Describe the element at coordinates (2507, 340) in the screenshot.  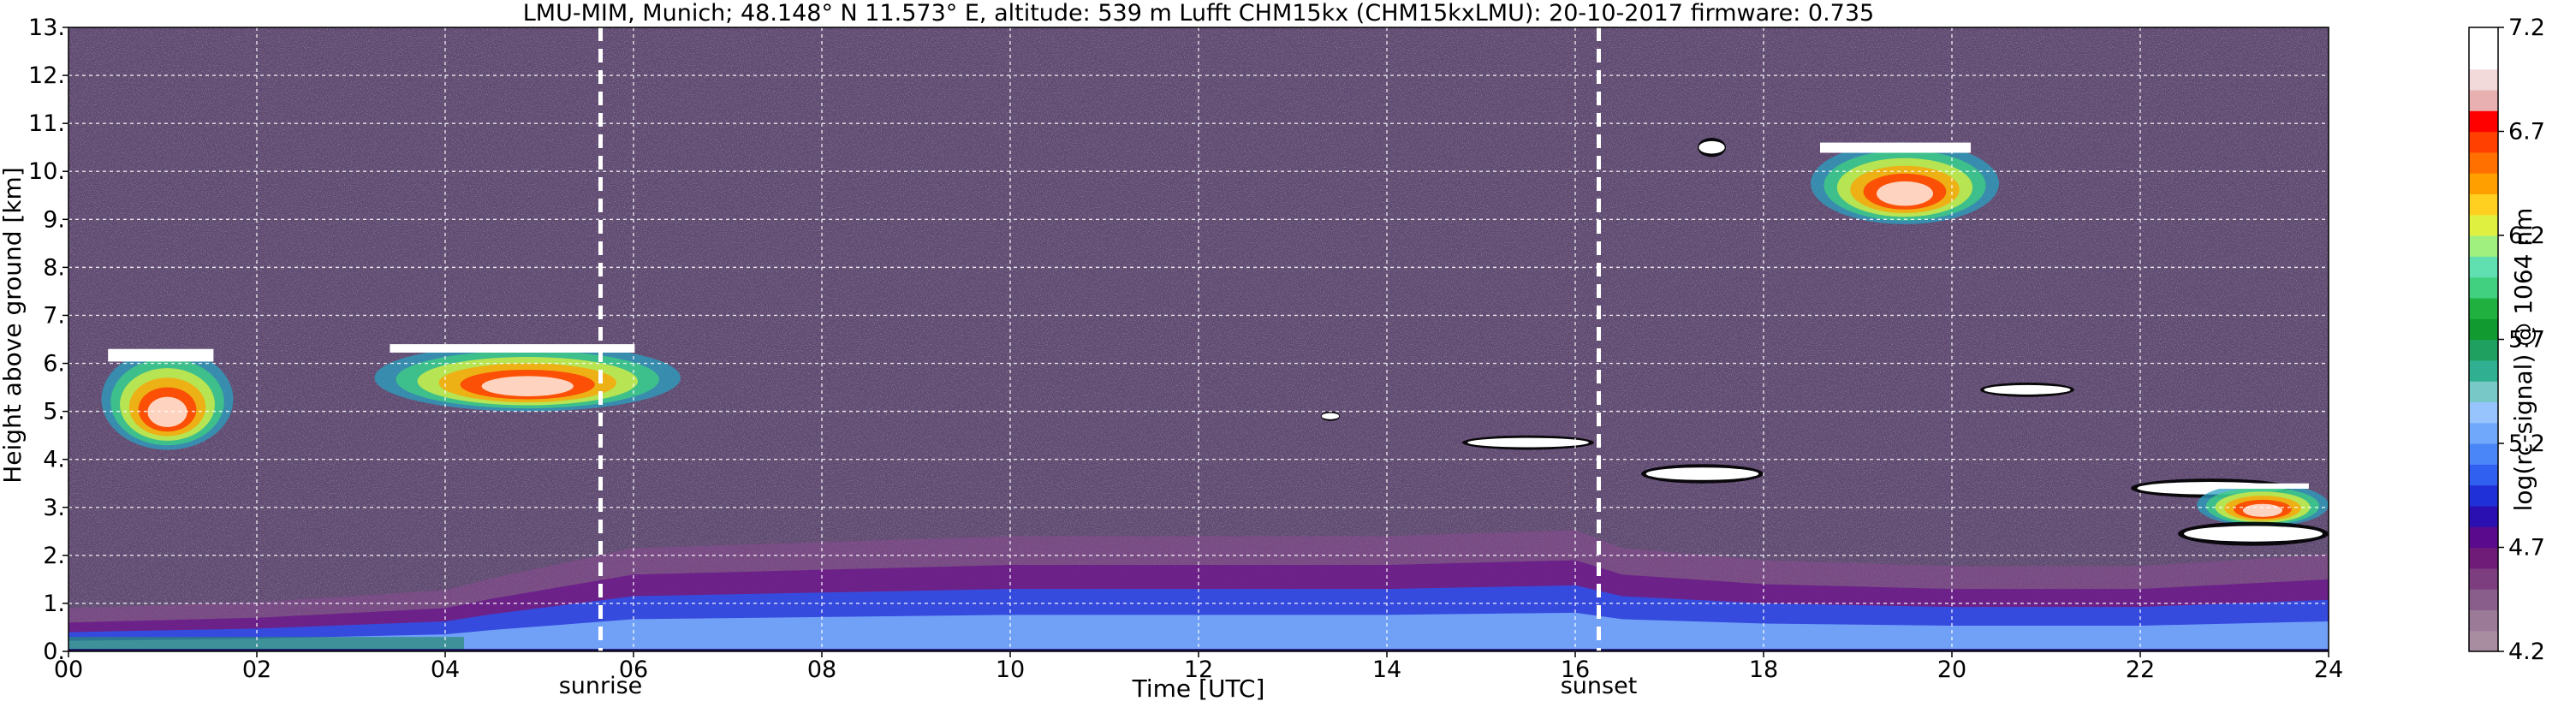
I see `colorbar: 4.2 4.7 5.2 5.7 6.2 6.7 7.2` at that location.